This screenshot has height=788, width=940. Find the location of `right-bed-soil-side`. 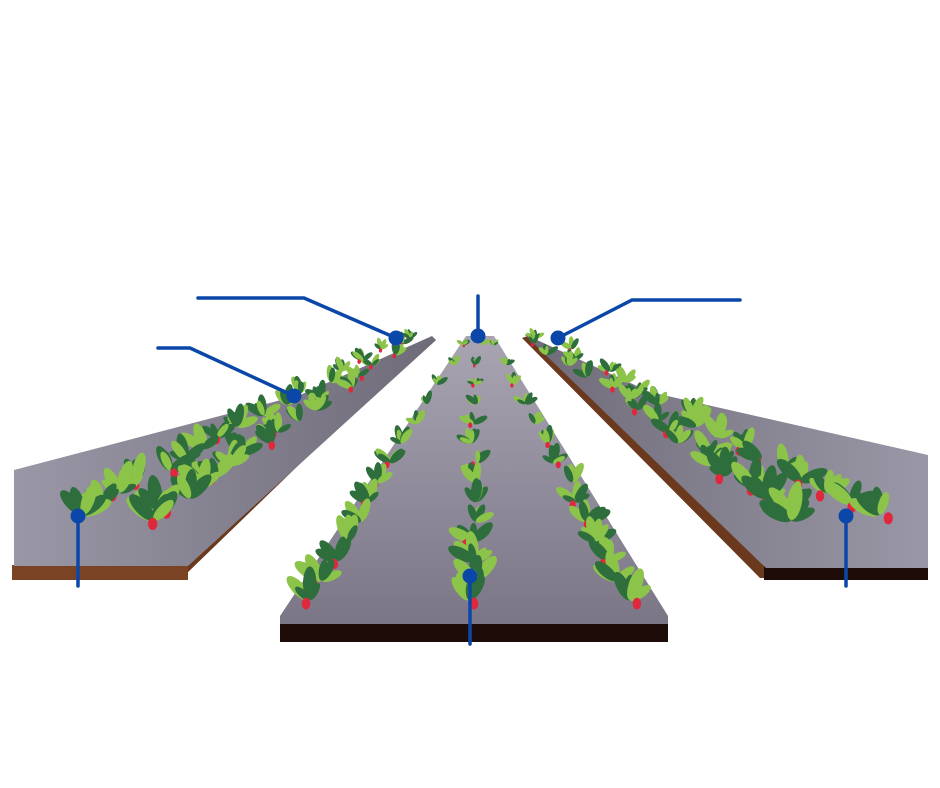

right-bed-soil-side is located at coordinates (725, 457).